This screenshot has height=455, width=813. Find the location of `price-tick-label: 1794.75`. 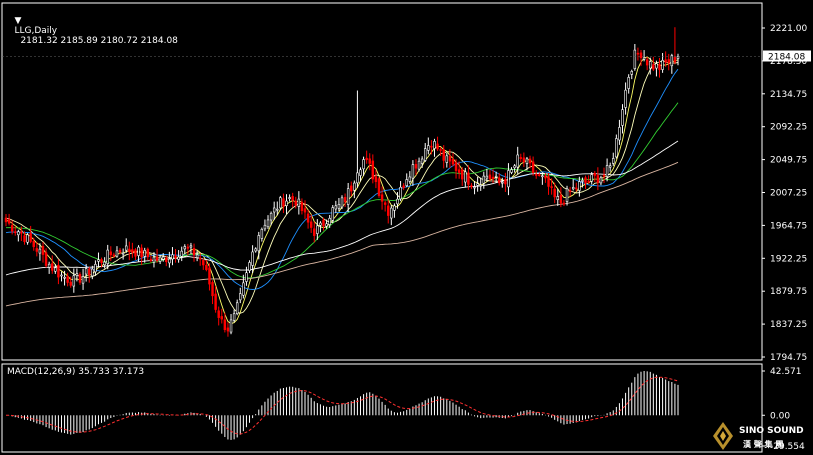

price-tick-label: 1794.75 is located at coordinates (788, 358).